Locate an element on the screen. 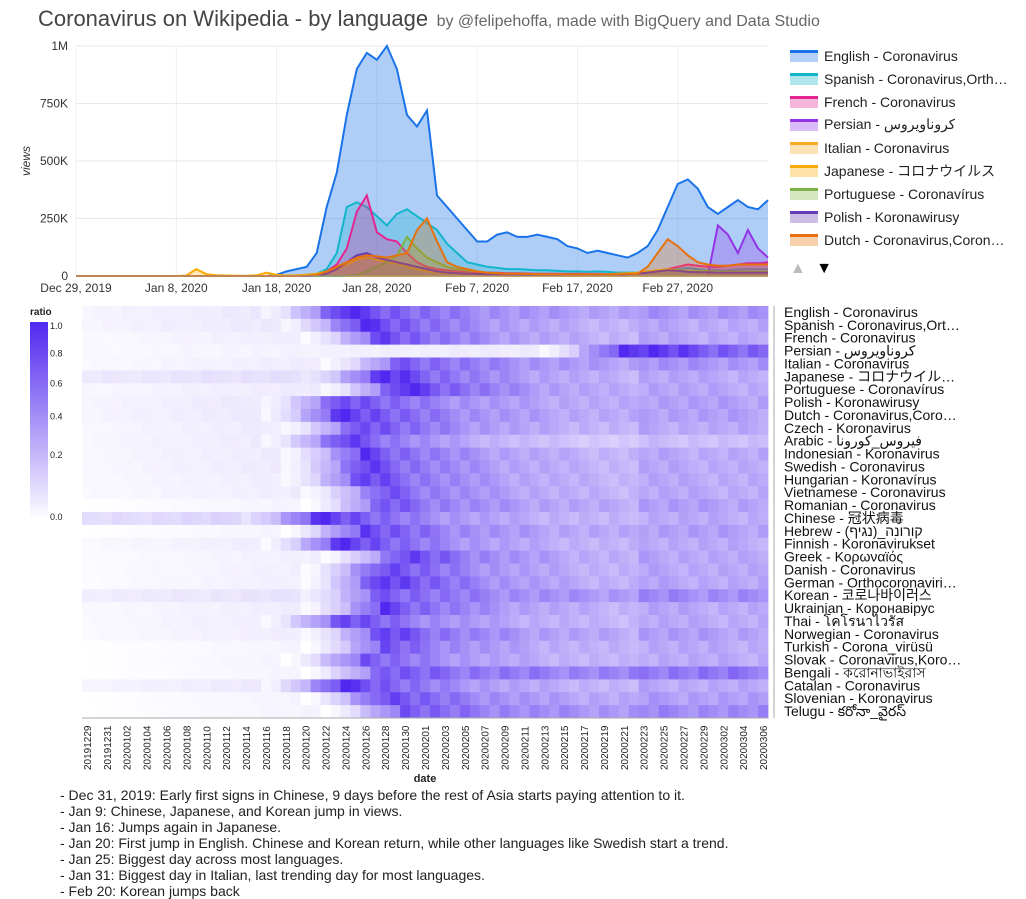  legend-item: Dutch - Coronavirus,Coronaviridae is located at coordinates (905, 239).